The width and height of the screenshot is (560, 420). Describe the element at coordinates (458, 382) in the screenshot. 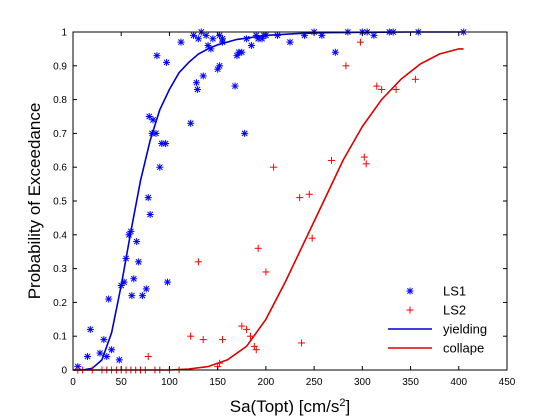

I see `x-tick-label: 400` at that location.